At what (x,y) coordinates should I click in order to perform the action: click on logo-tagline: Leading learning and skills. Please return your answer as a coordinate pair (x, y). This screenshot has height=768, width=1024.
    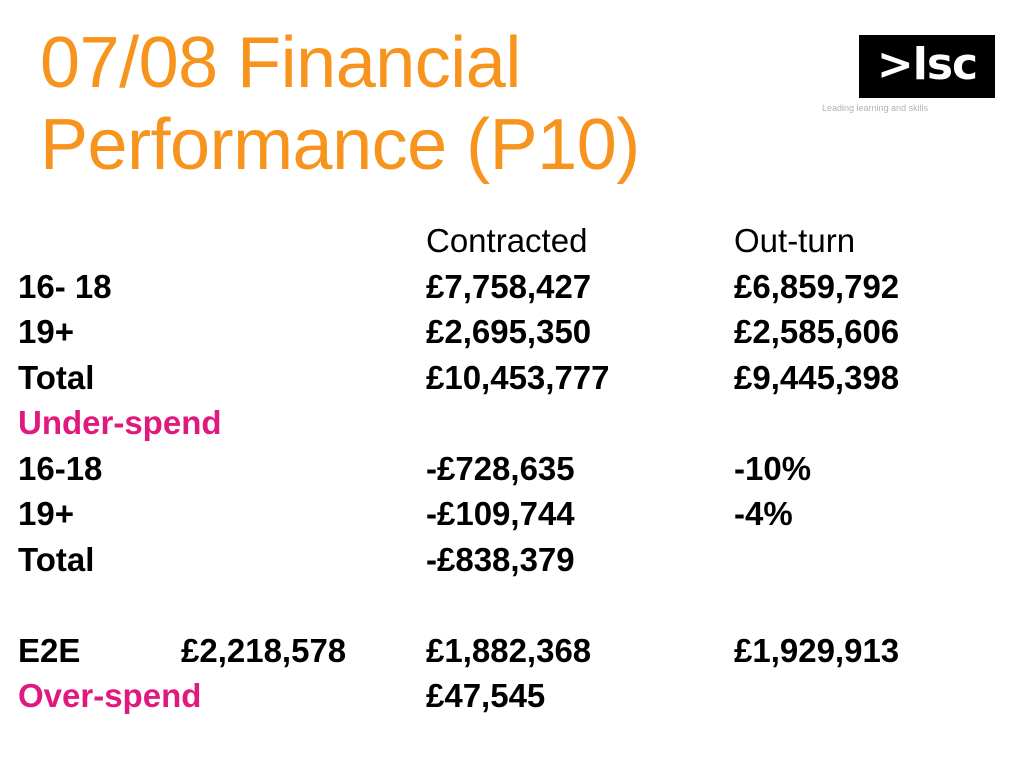
    Looking at the image, I should click on (875, 108).